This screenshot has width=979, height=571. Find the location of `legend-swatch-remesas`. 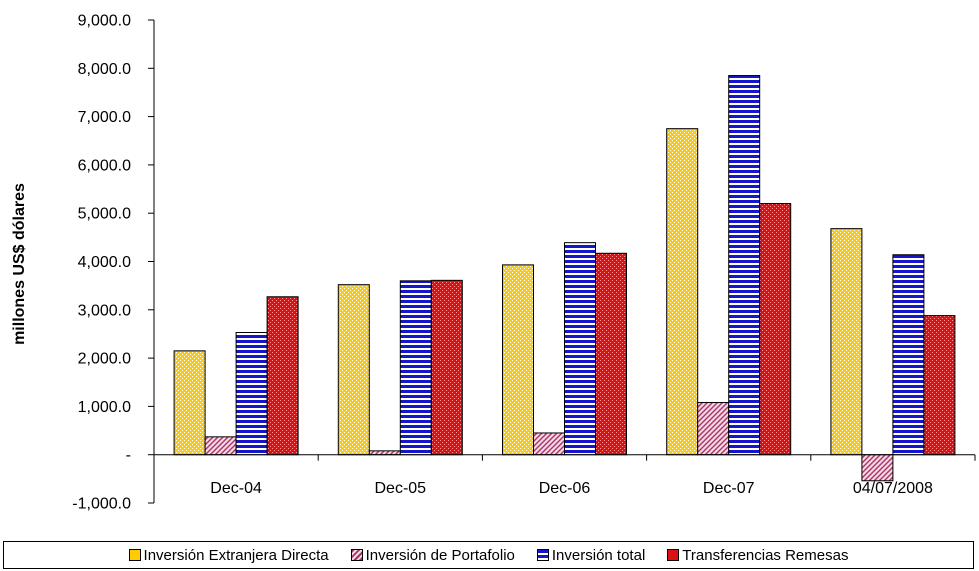

legend-swatch-remesas is located at coordinates (673, 555).